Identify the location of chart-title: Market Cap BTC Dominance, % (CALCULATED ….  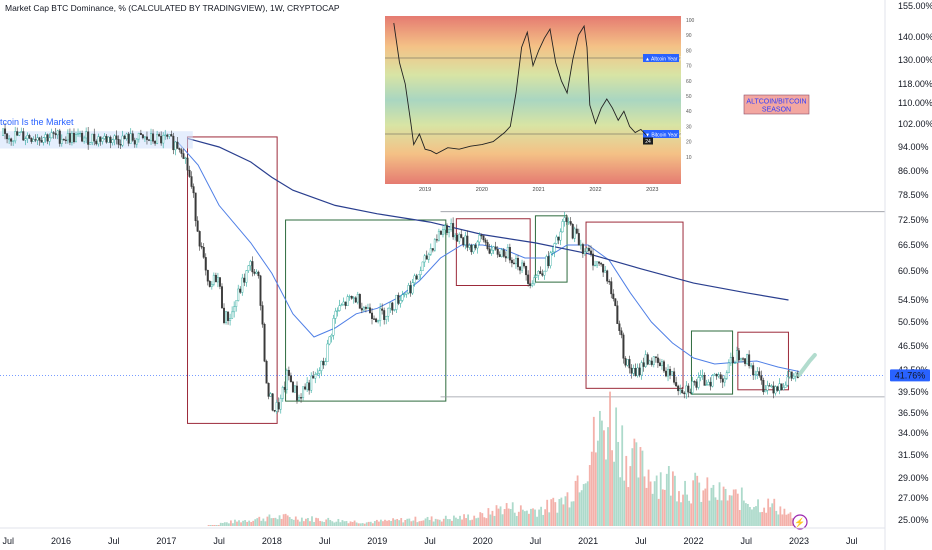
(172, 8).